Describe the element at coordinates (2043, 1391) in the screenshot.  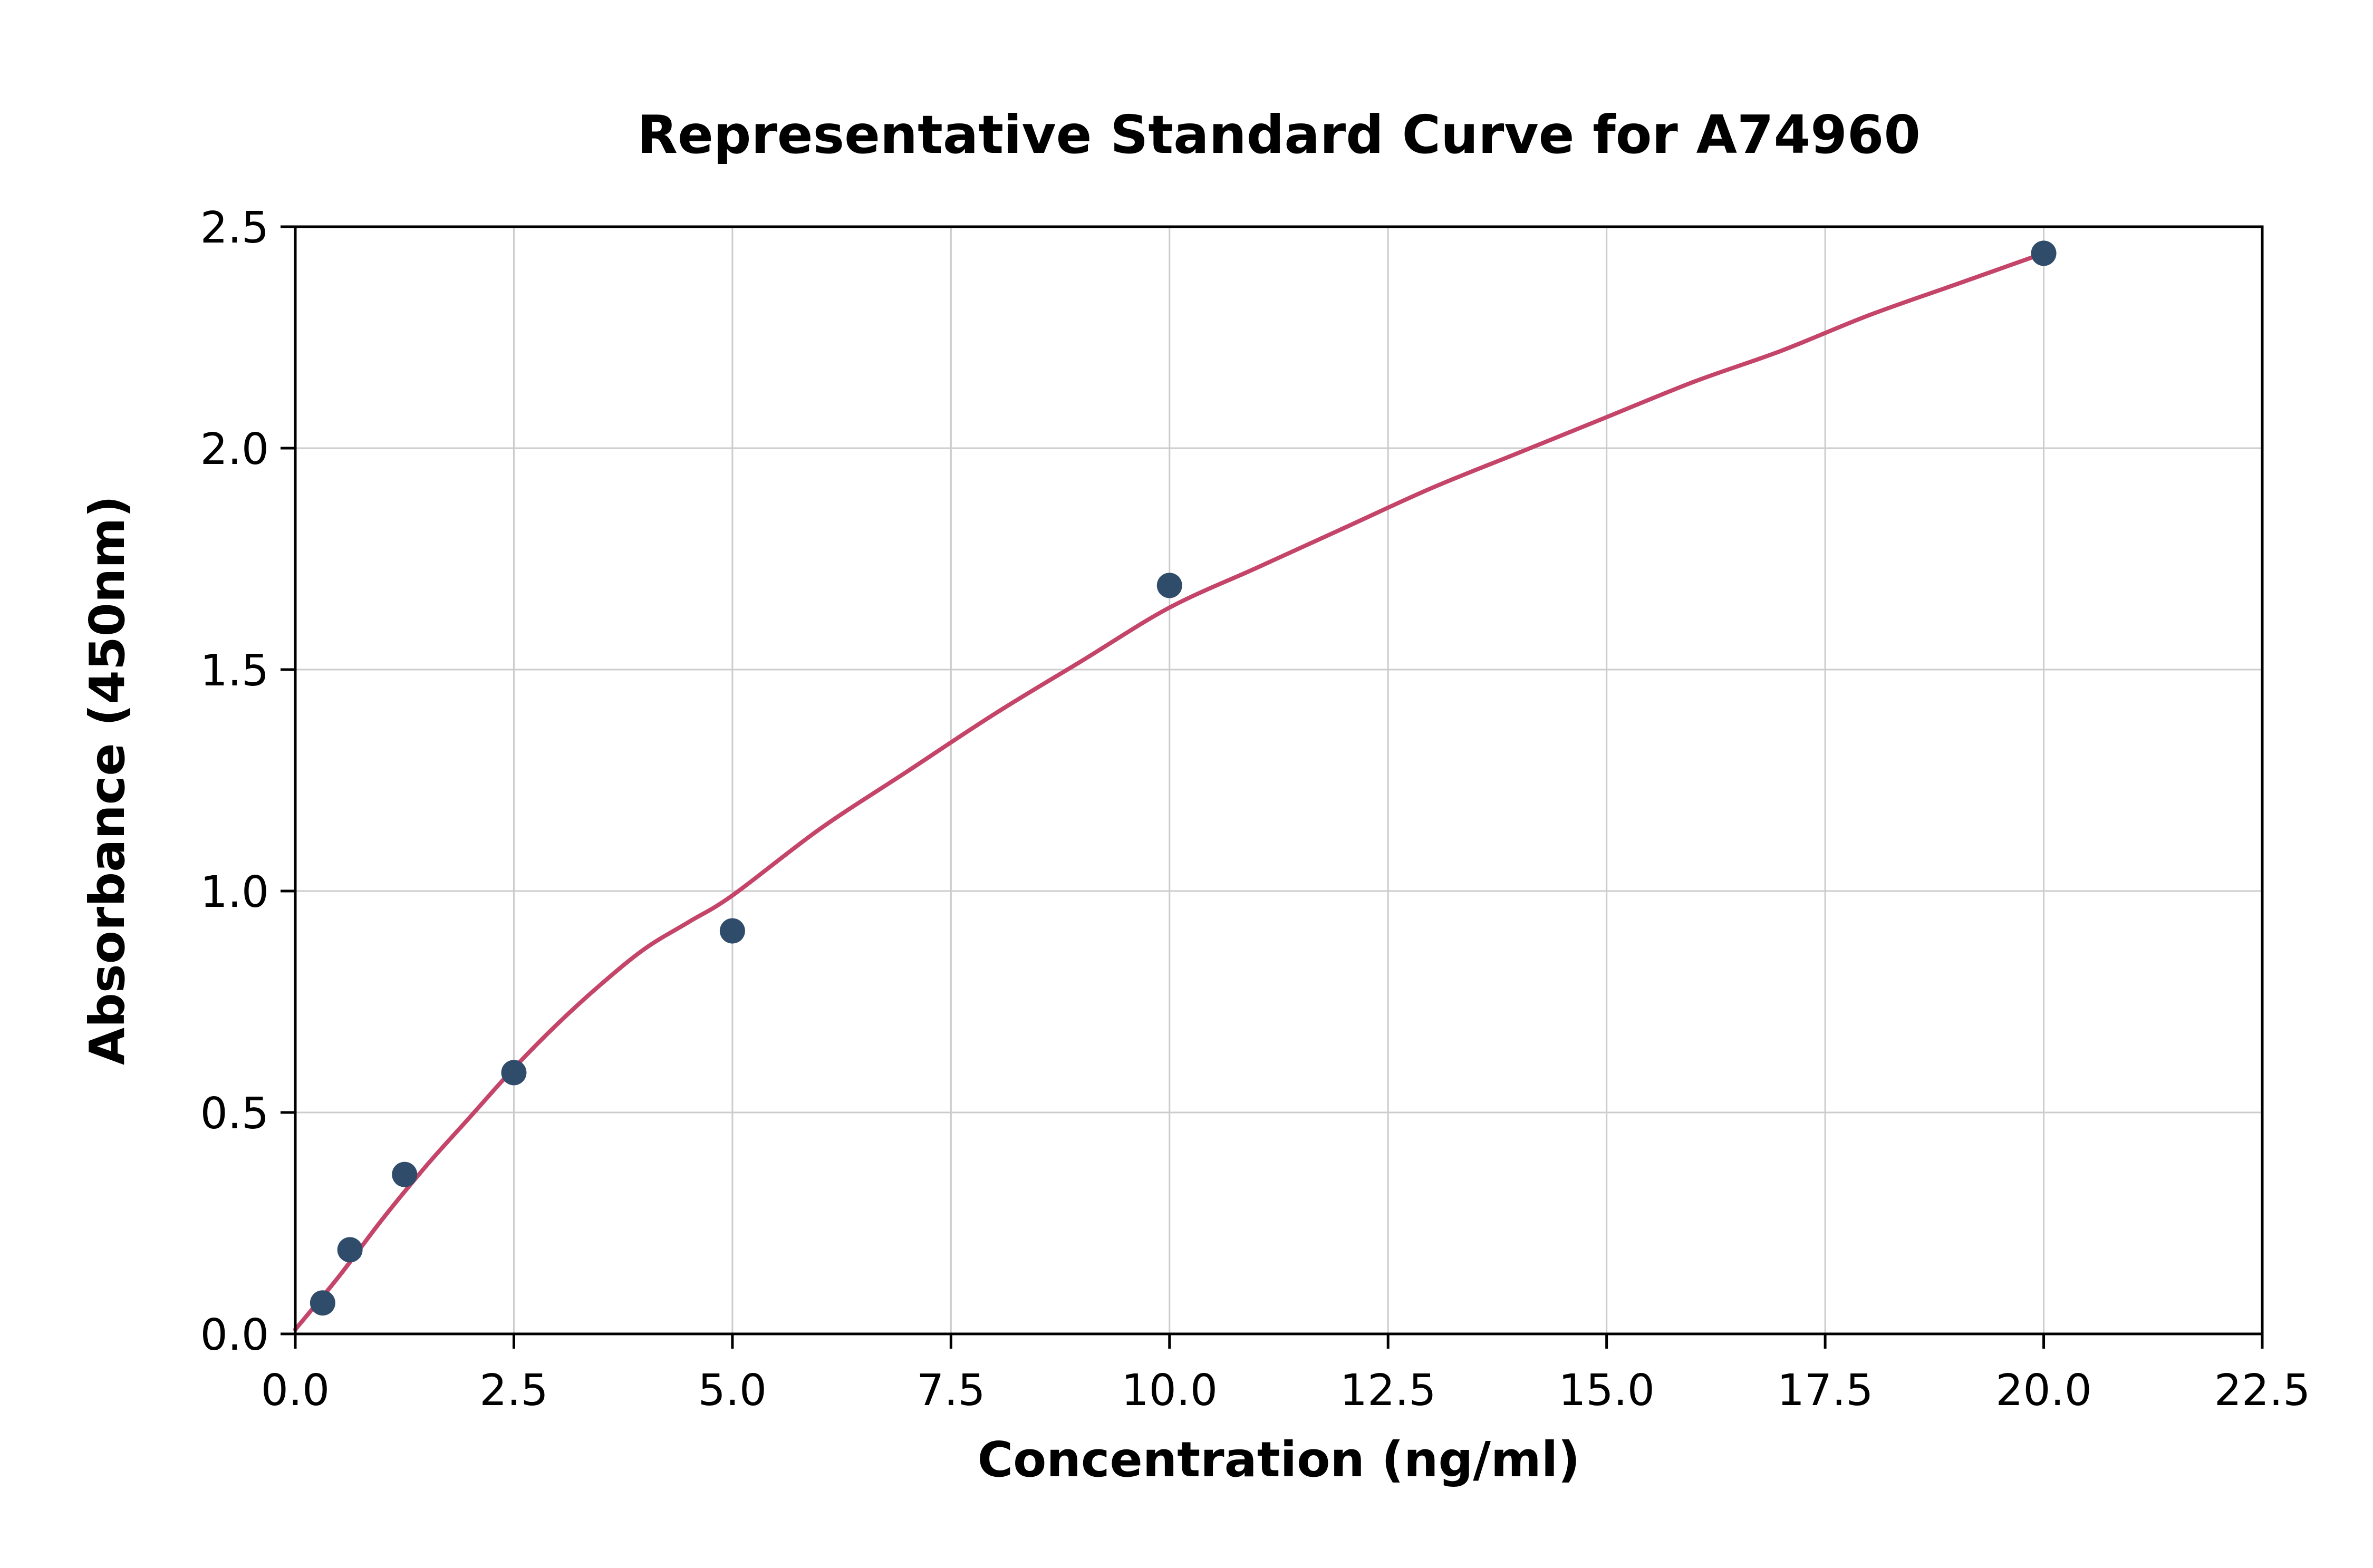
I see `x-tick-label: 20.0` at that location.